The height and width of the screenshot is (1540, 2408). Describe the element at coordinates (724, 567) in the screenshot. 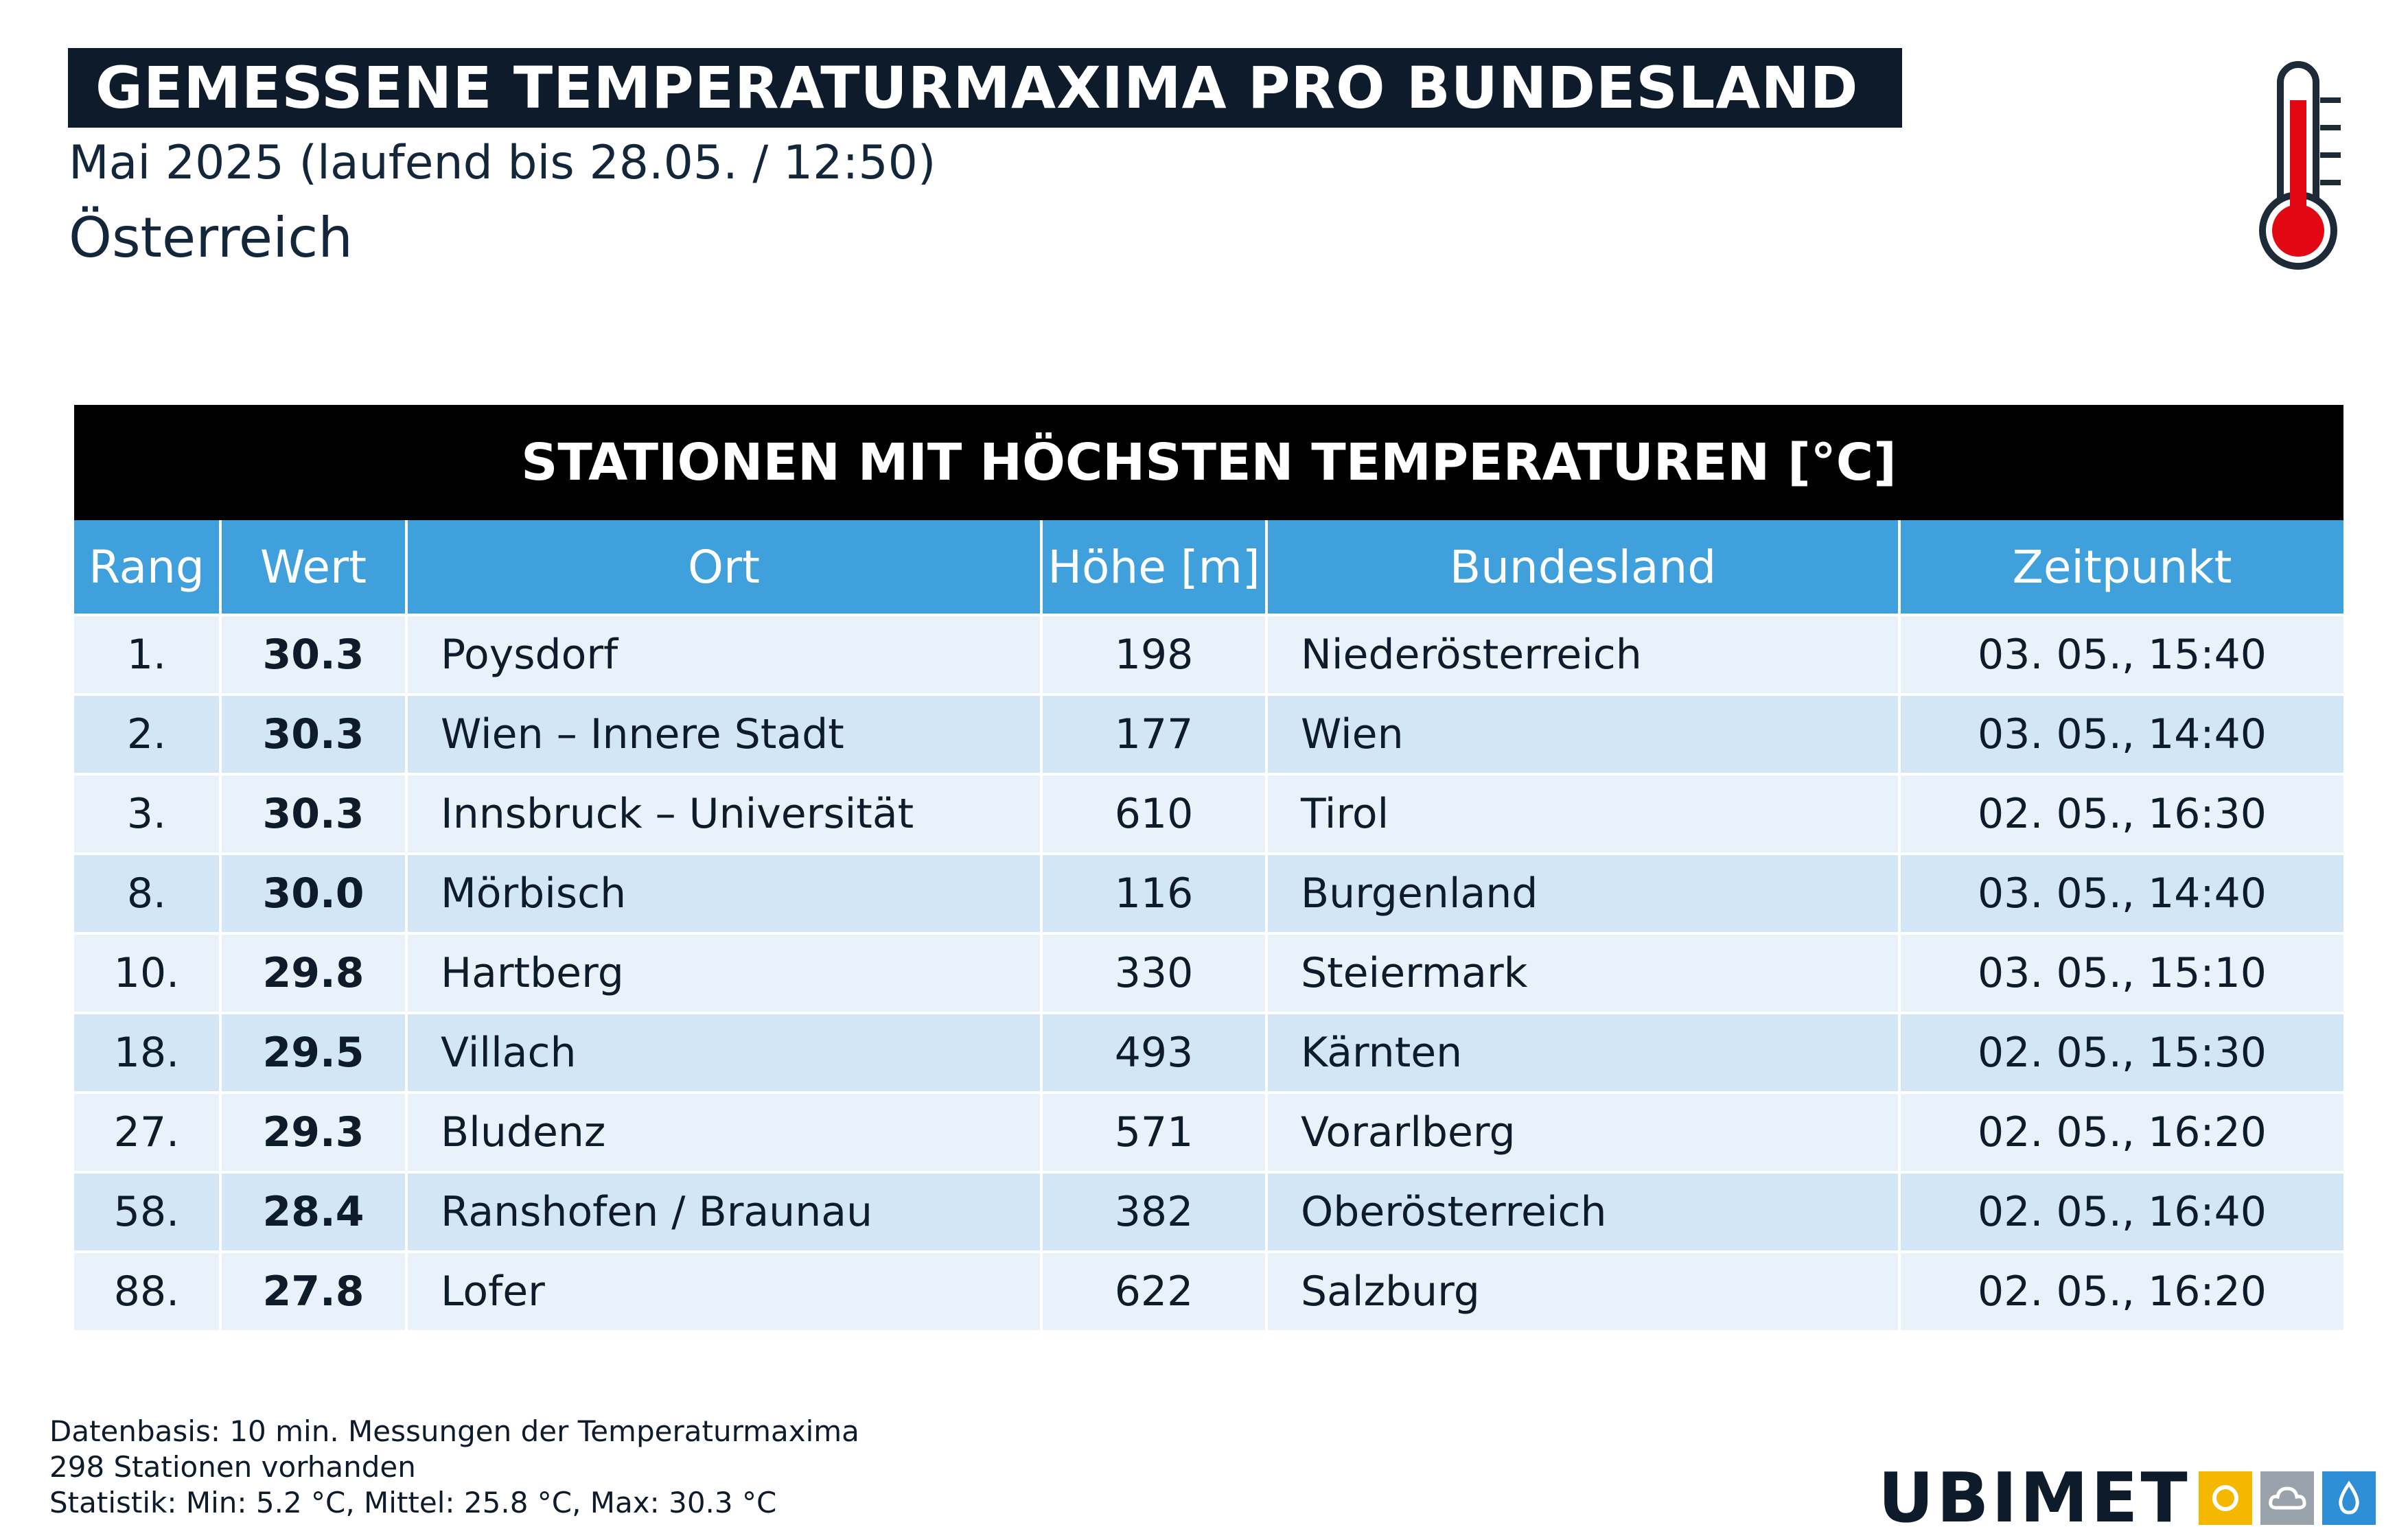

I see `column-header-ort: Ort` at that location.